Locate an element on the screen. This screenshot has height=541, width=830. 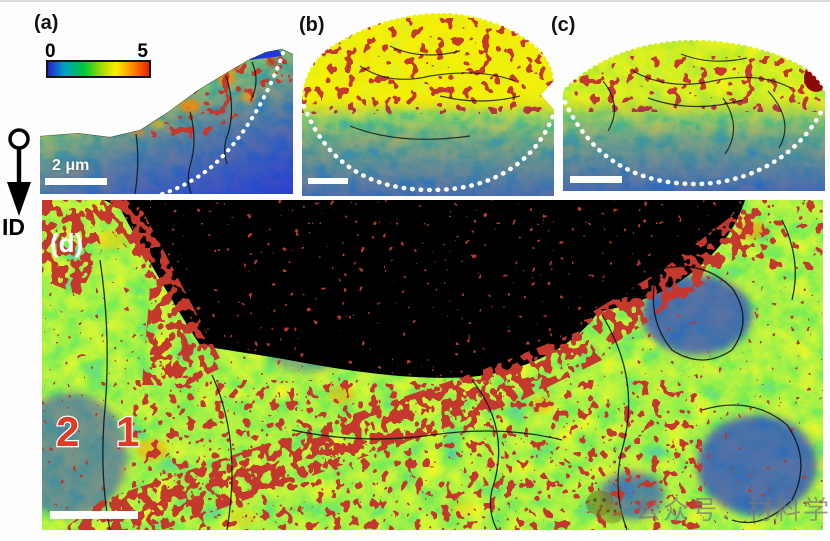
panel-a-map is located at coordinates (166, 121).